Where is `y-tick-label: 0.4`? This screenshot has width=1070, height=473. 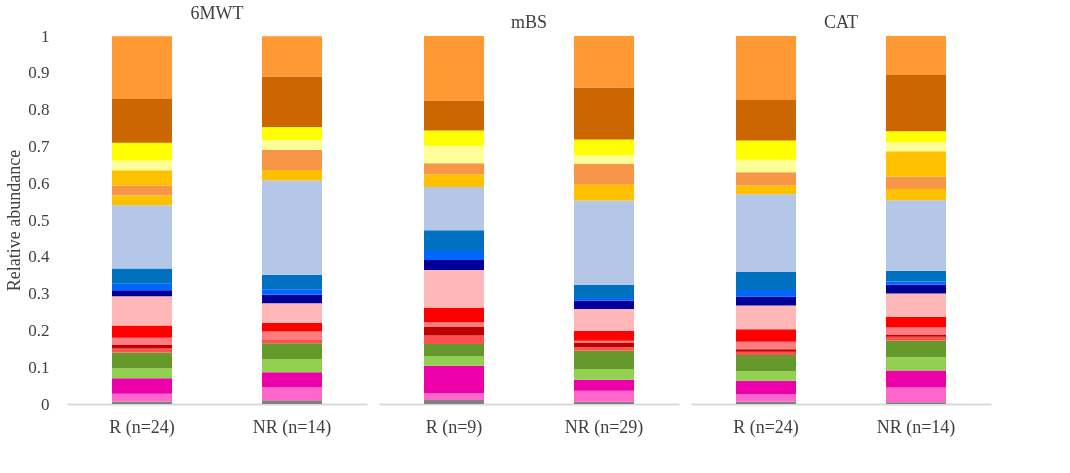 y-tick-label: 0.4 is located at coordinates (39, 257).